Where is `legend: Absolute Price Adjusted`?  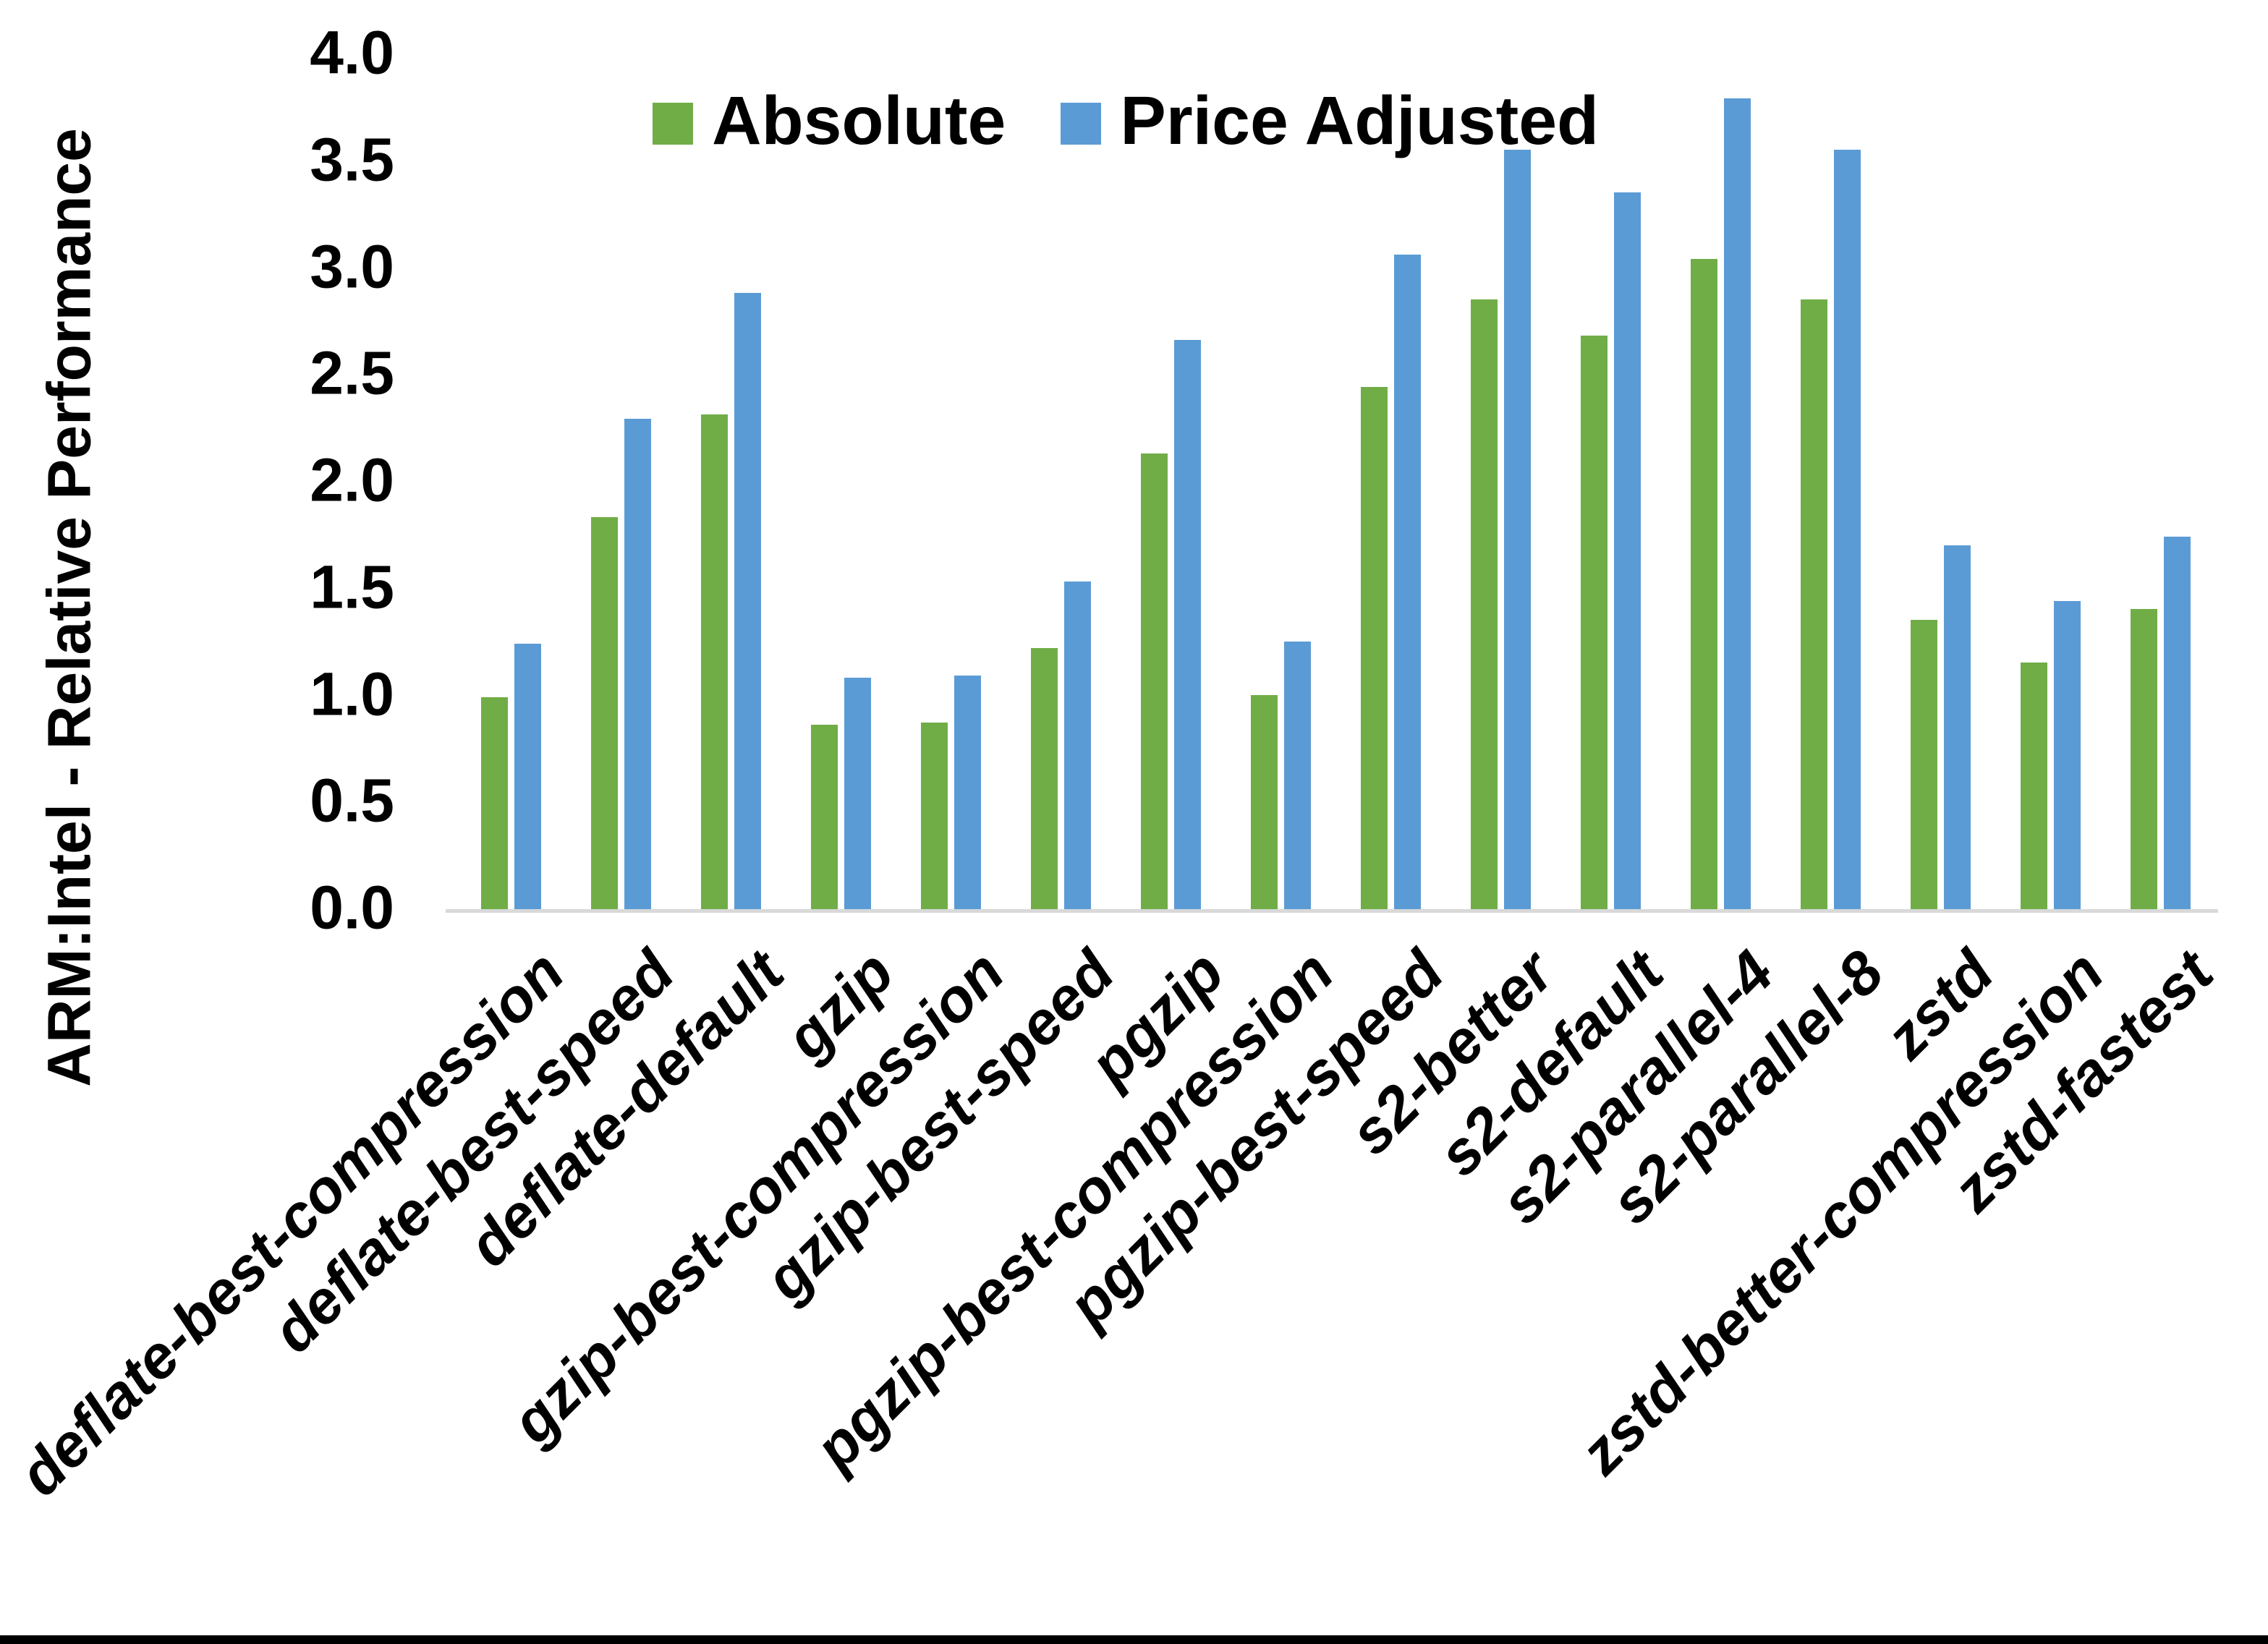 legend: Absolute Price Adjusted is located at coordinates (1126, 121).